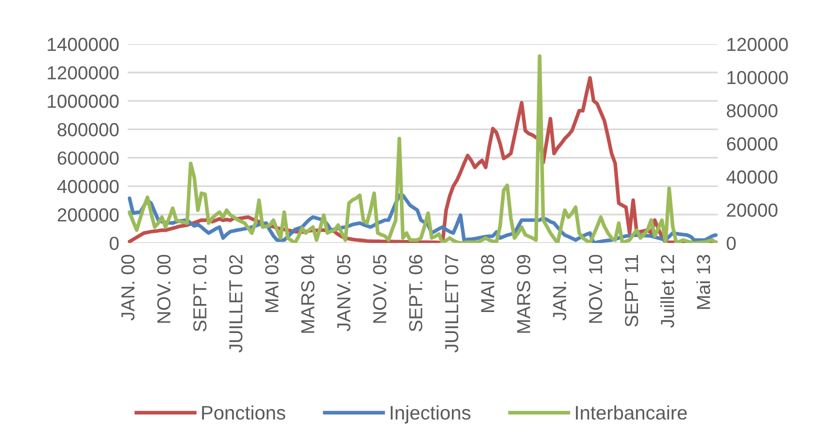 Image resolution: width=824 pixels, height=441 pixels. What do you see at coordinates (271, 283) in the screenshot?
I see `x-tick-label: MAI 03` at bounding box center [271, 283].